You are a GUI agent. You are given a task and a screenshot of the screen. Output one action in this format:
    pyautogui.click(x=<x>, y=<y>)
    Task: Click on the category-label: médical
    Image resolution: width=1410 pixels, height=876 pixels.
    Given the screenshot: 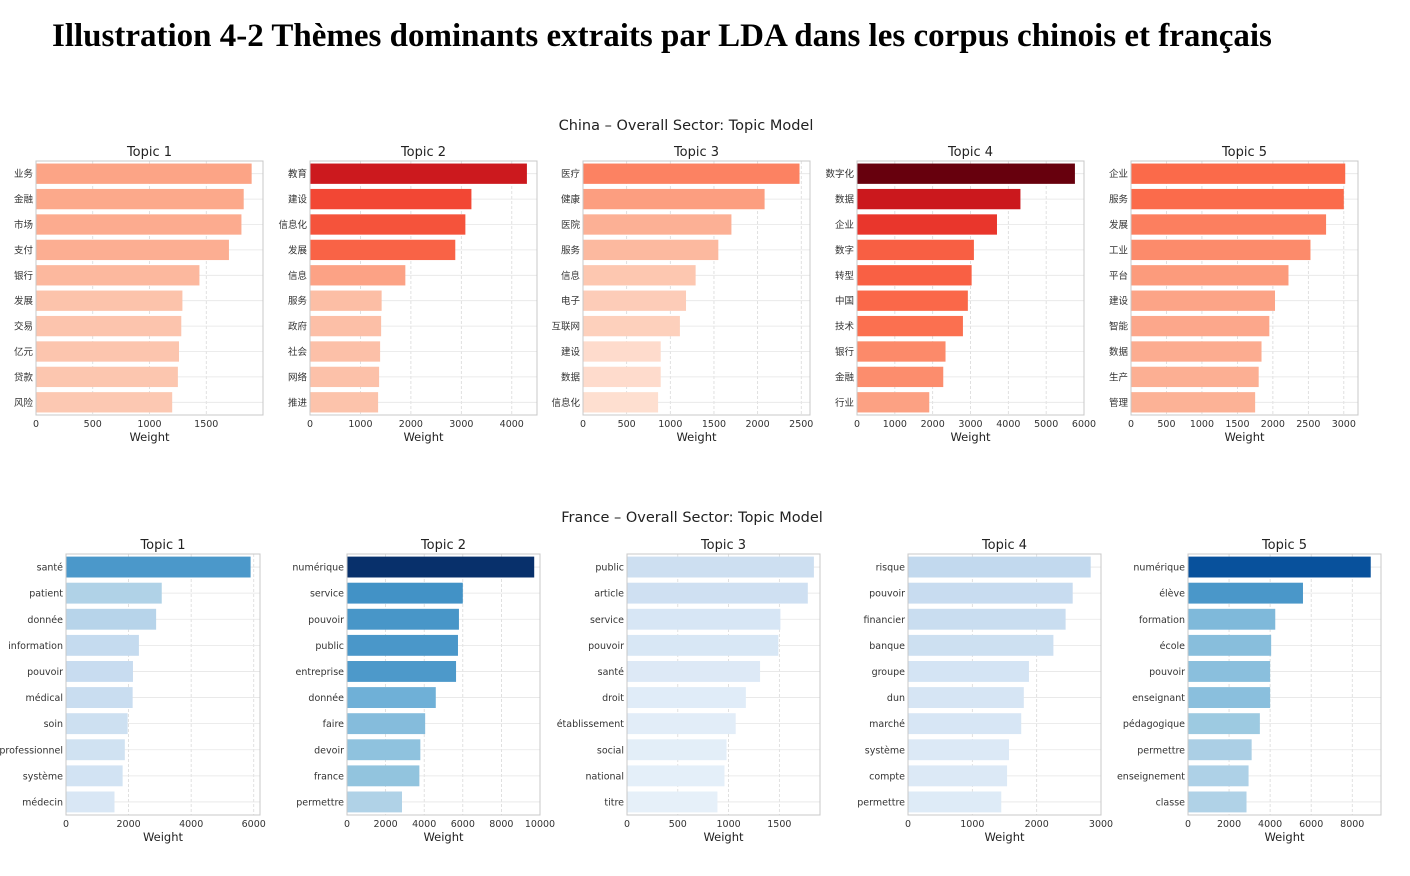 What is the action you would take?
    pyautogui.click(x=44, y=698)
    